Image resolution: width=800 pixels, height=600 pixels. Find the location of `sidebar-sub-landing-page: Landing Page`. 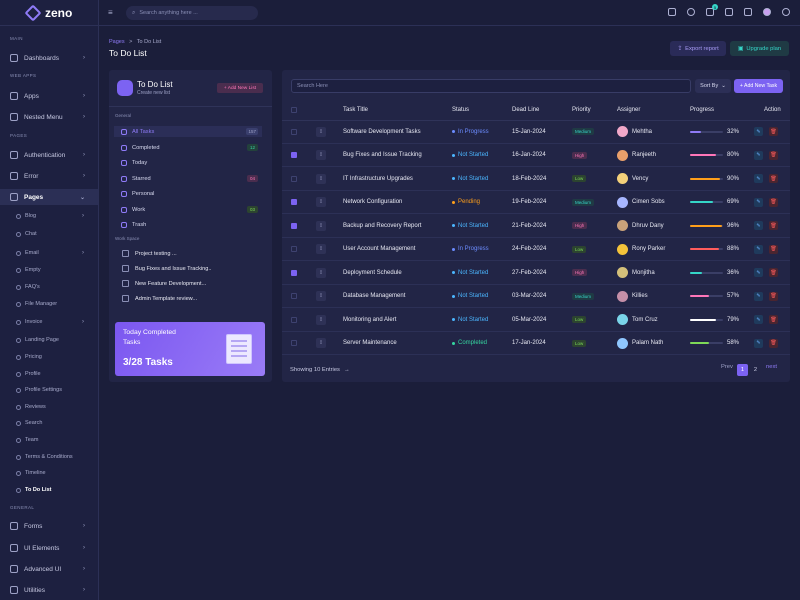

sidebar-sub-landing-page: Landing Page is located at coordinates (37, 340).